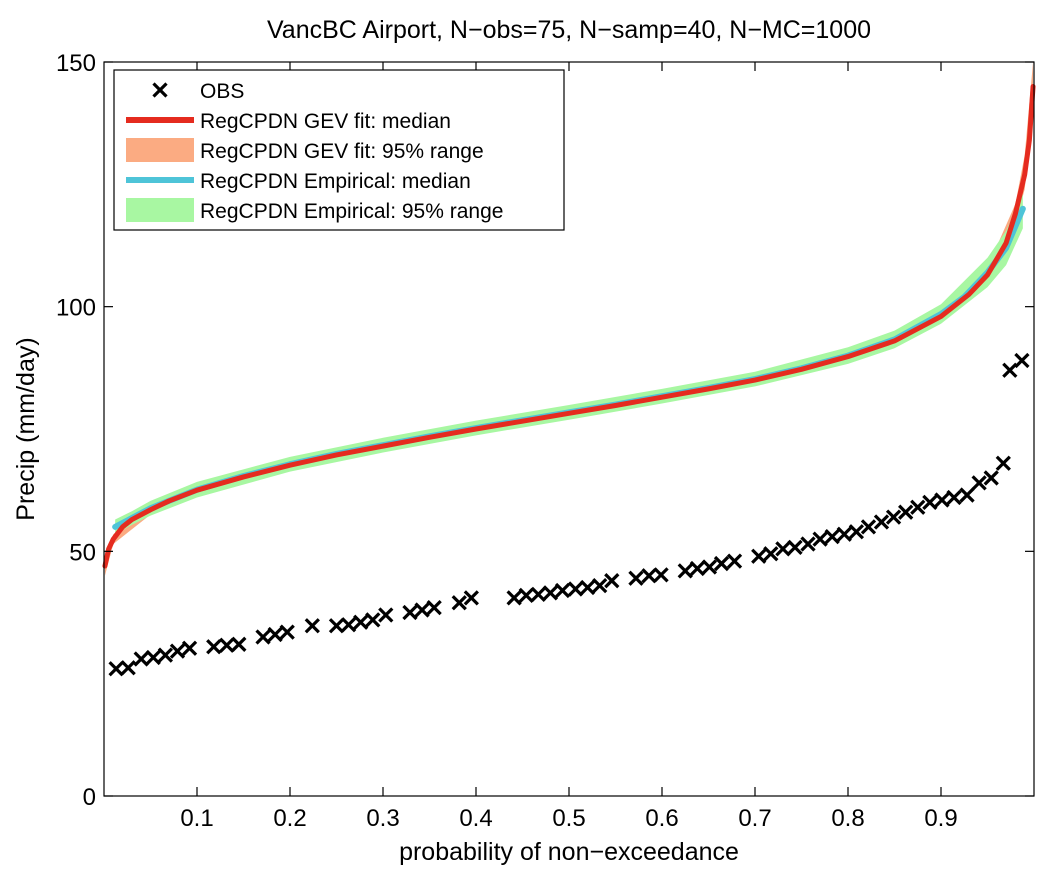 The width and height of the screenshot is (1050, 871). What do you see at coordinates (754, 818) in the screenshot?
I see `x-tick-label: 0.7` at bounding box center [754, 818].